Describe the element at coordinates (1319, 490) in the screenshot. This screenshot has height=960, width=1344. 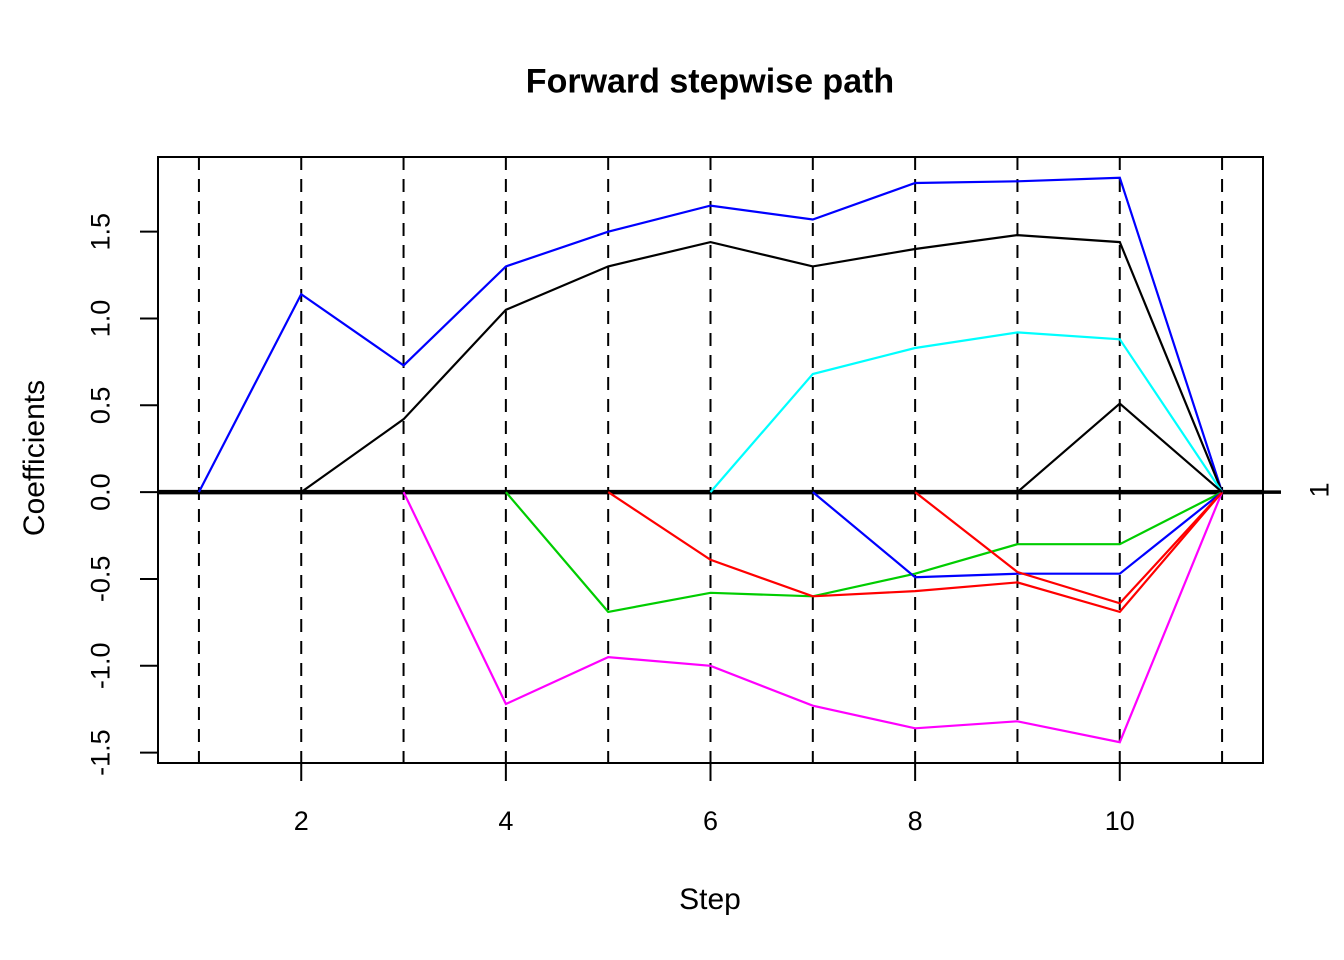
I see `right-axis-label: 1` at that location.